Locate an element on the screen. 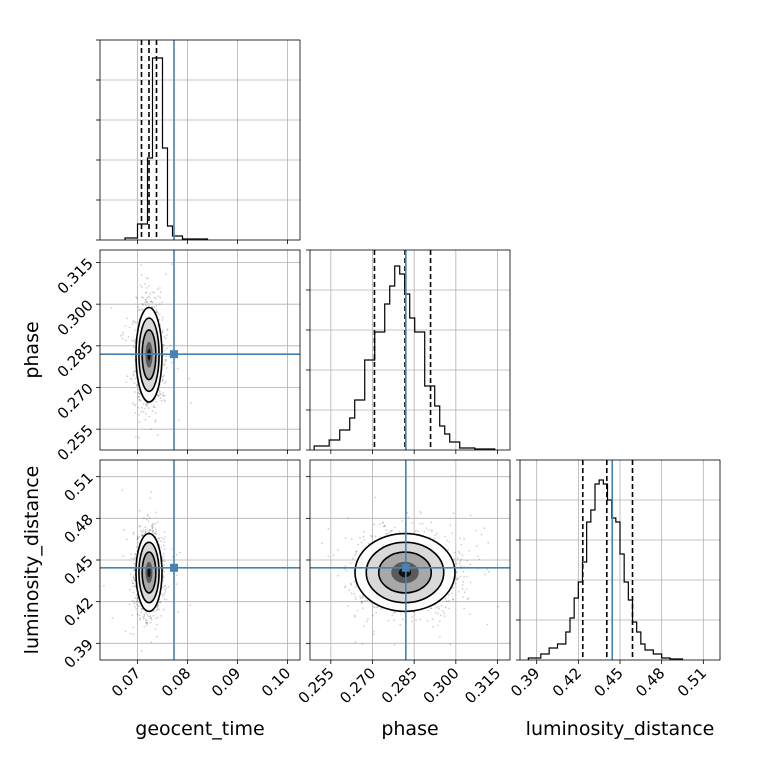 The width and height of the screenshot is (760, 760). y-tick-label: 0.300 is located at coordinates (75, 317).